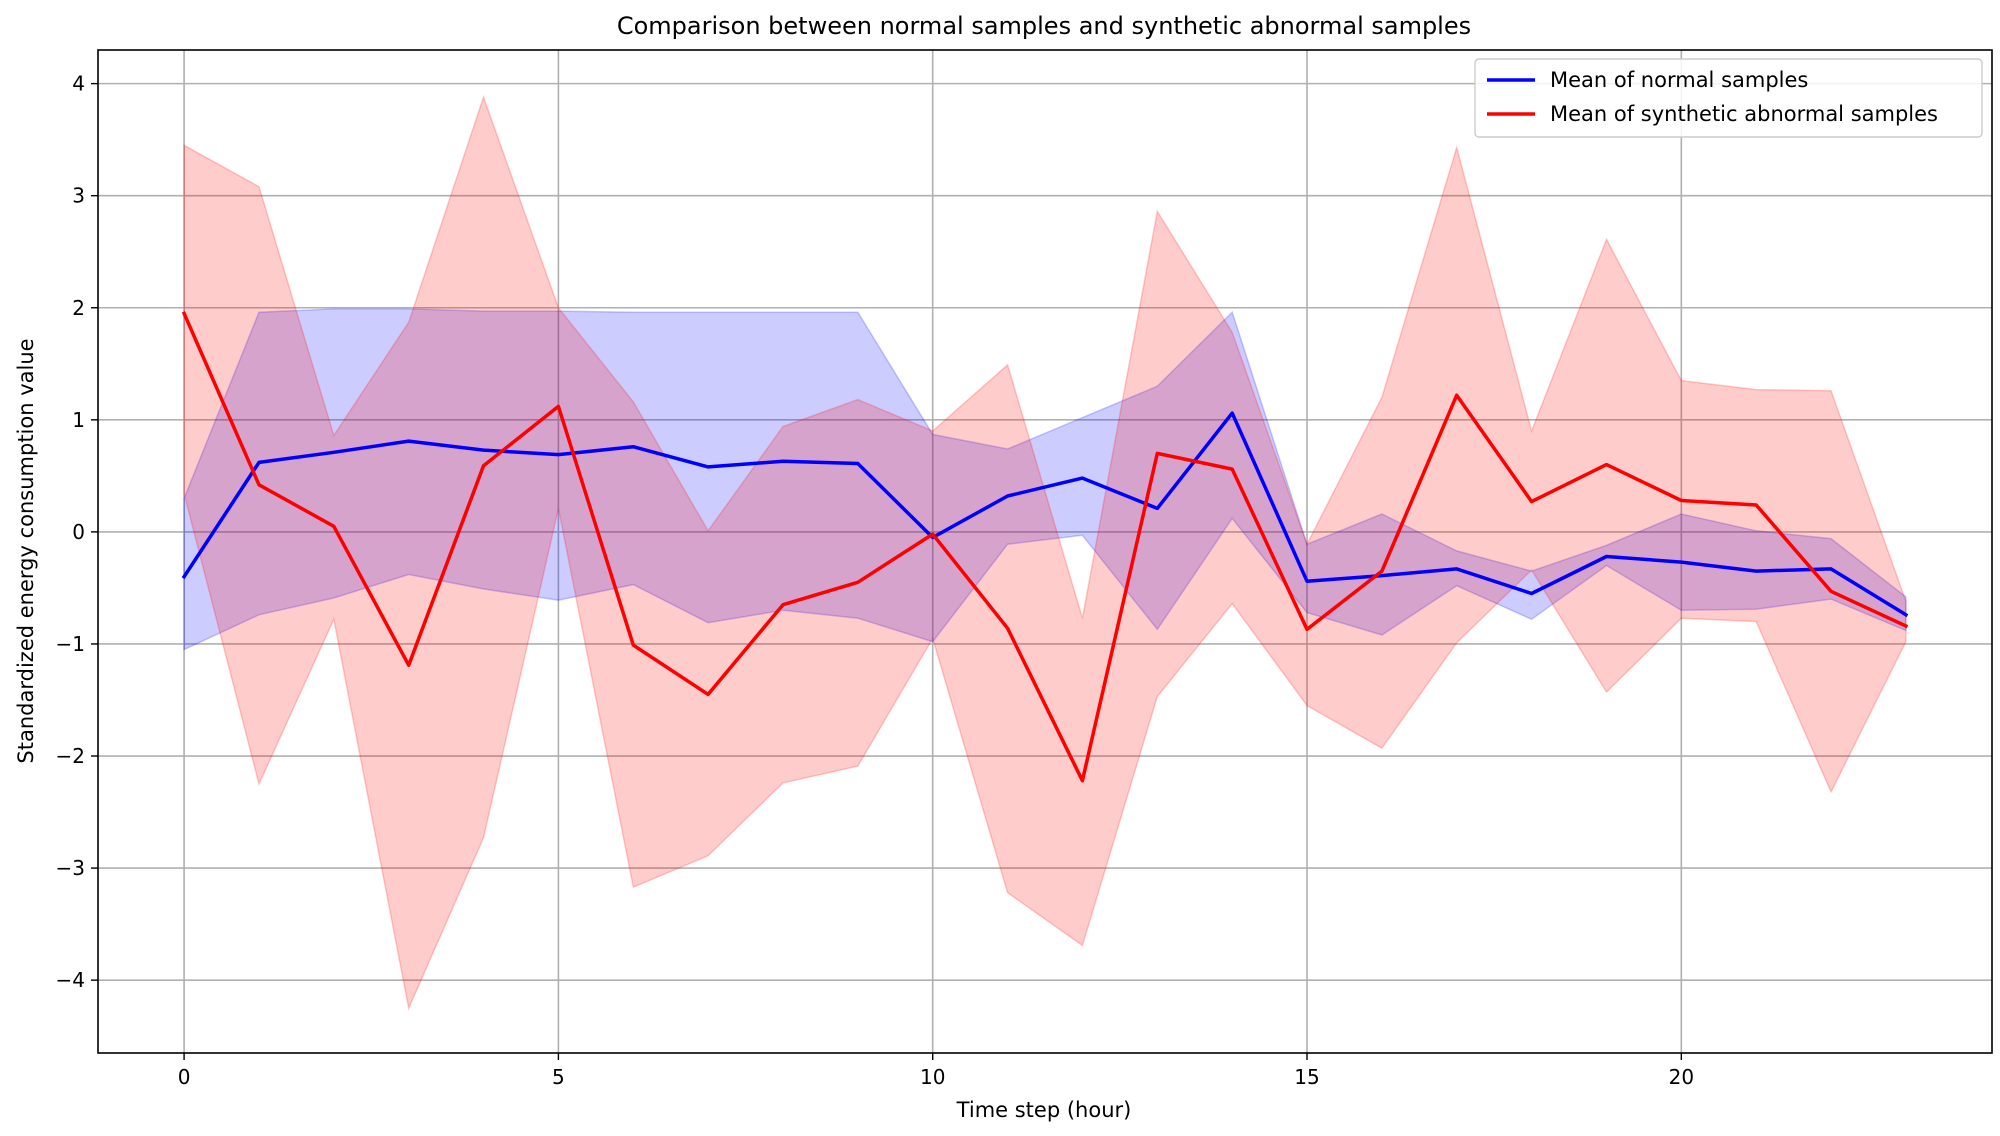 This screenshot has height=1136, width=2000. I want to click on y-tick-label: 0, so click(78, 532).